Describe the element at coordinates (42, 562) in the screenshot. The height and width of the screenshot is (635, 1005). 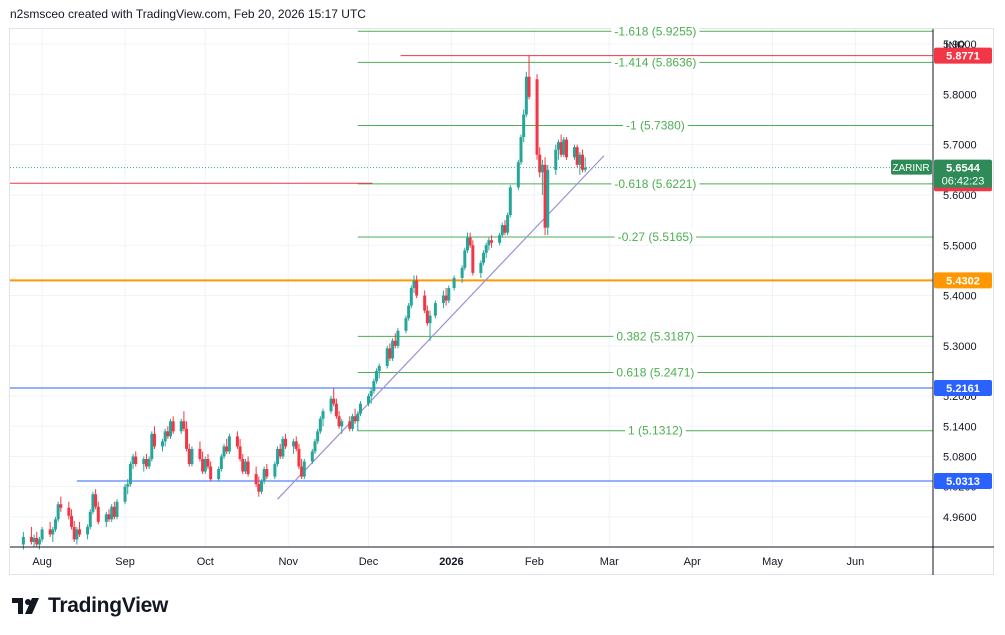
I see `time-tick-label: Aug` at that location.